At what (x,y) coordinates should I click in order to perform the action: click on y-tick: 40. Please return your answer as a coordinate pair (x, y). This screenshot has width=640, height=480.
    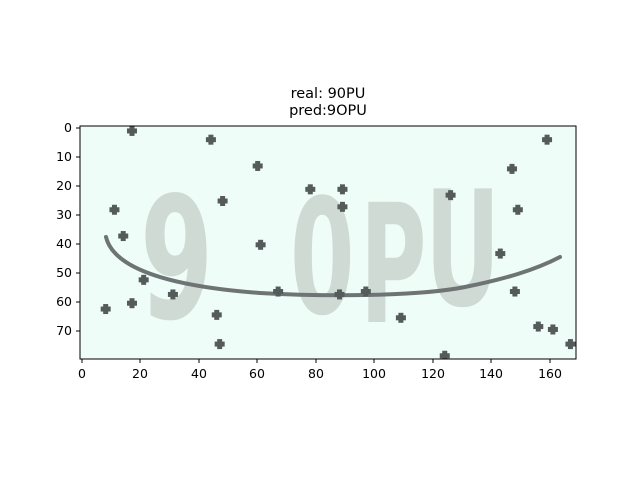
    Looking at the image, I should click on (68, 243).